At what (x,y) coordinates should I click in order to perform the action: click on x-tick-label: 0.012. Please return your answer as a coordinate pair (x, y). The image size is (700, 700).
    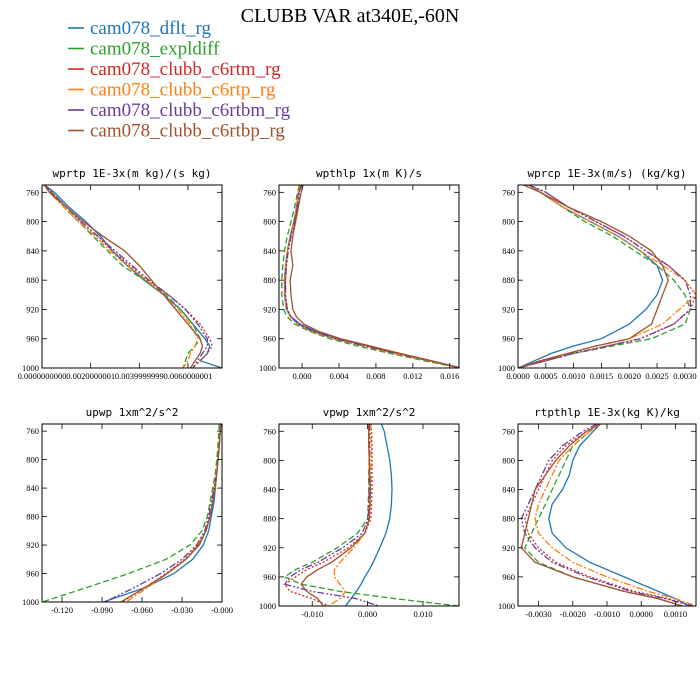
    Looking at the image, I should click on (412, 376).